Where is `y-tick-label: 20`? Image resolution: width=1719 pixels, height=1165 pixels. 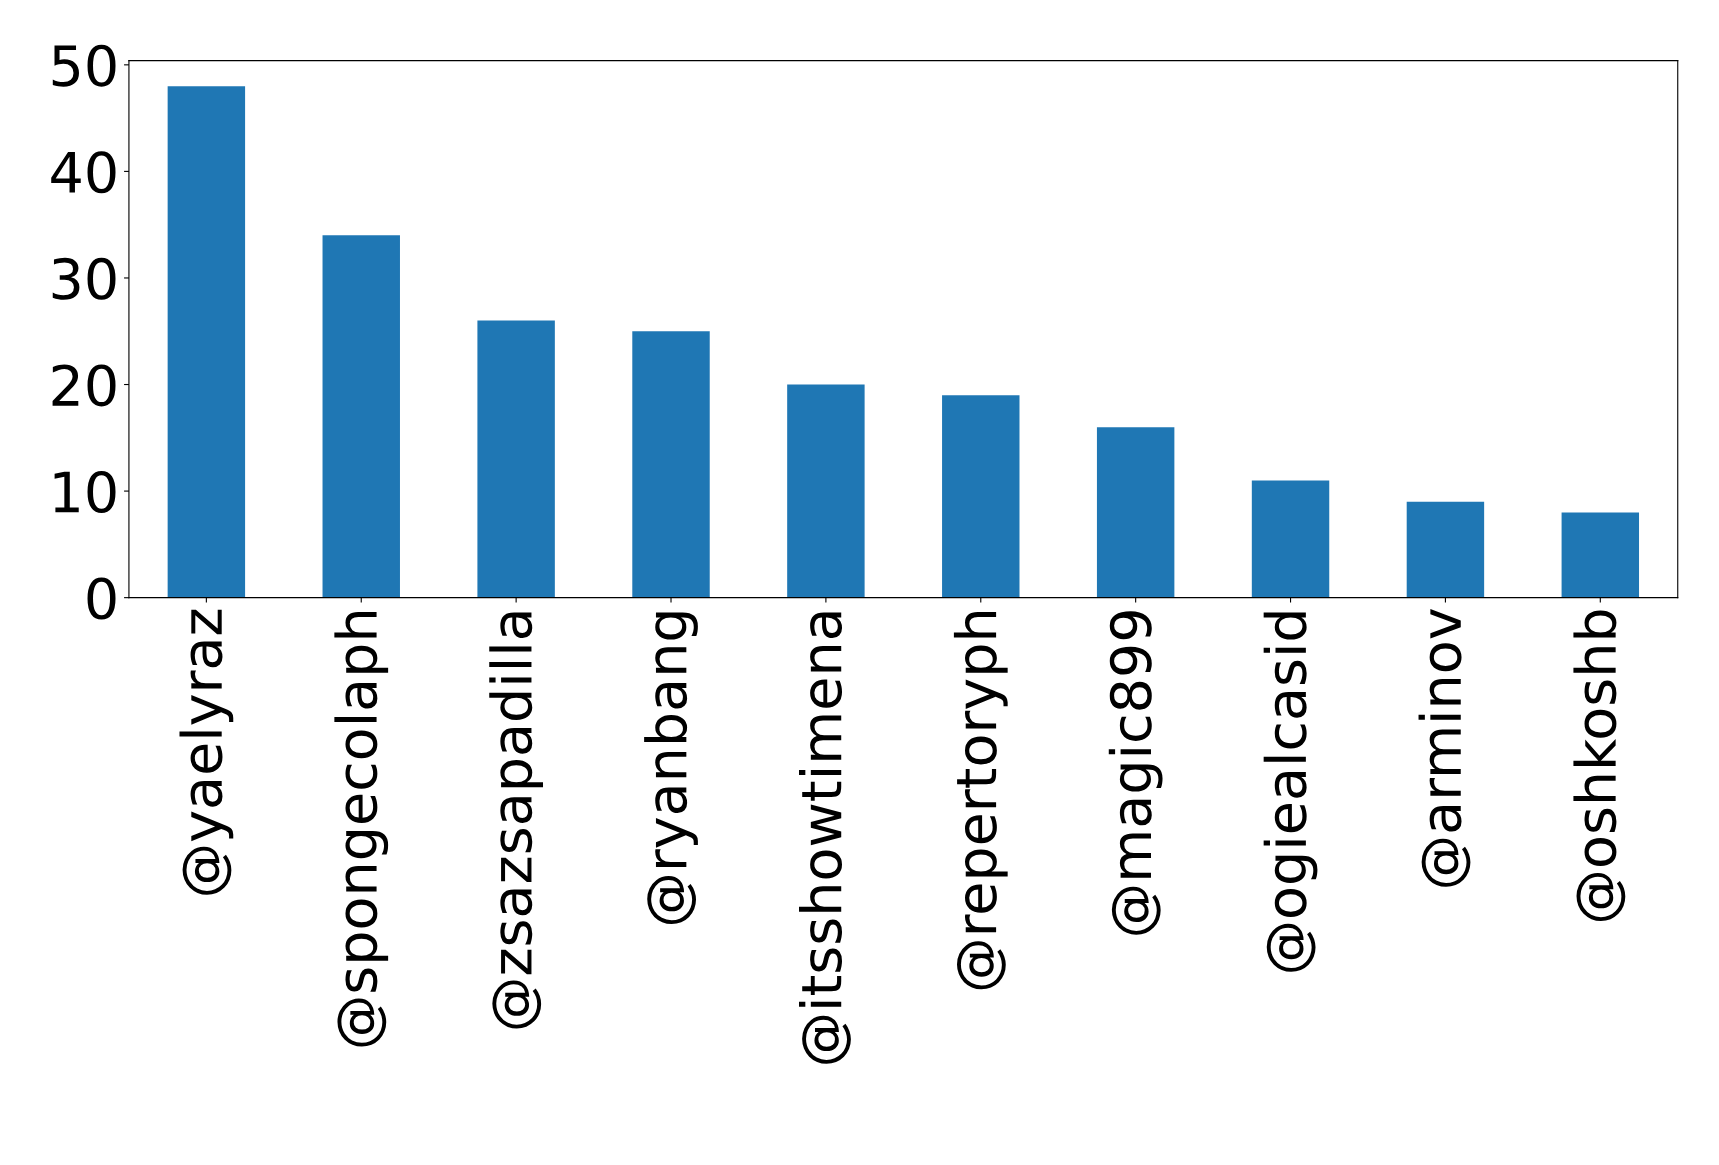 y-tick-label: 20 is located at coordinates (84, 385).